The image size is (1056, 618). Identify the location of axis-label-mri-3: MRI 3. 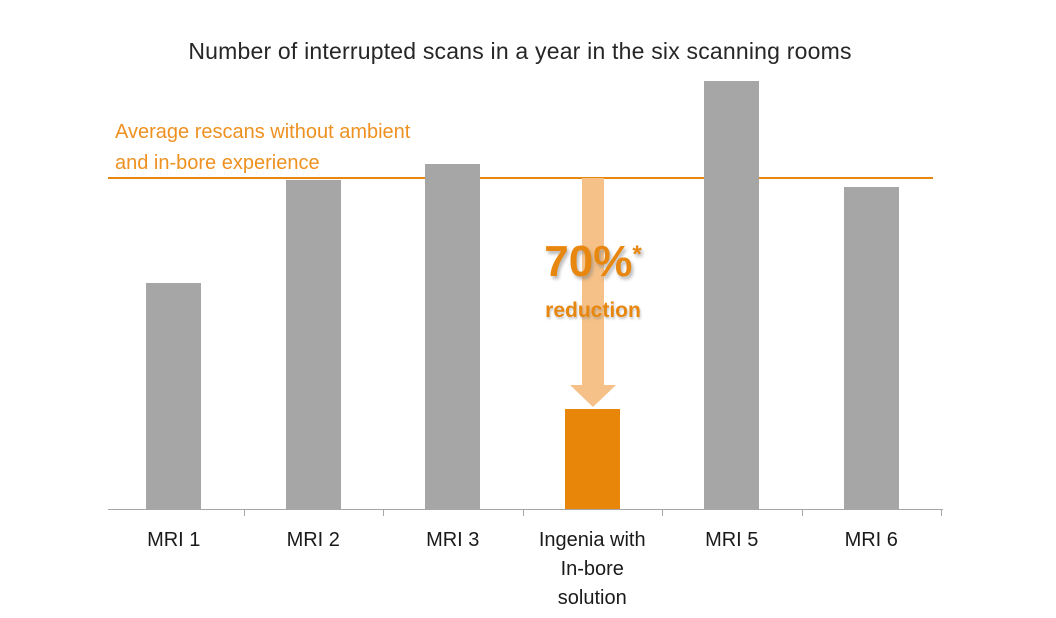
(453, 540).